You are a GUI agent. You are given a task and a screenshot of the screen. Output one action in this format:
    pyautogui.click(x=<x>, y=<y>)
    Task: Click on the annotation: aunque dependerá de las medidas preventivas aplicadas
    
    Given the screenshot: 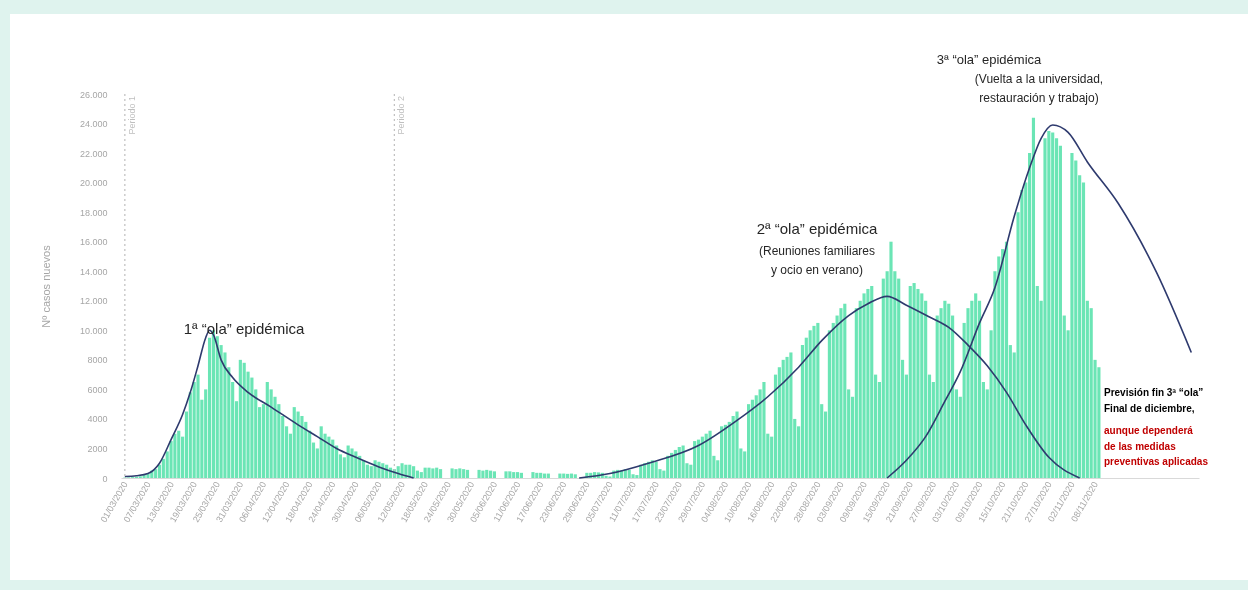 What is the action you would take?
    pyautogui.click(x=1156, y=446)
    